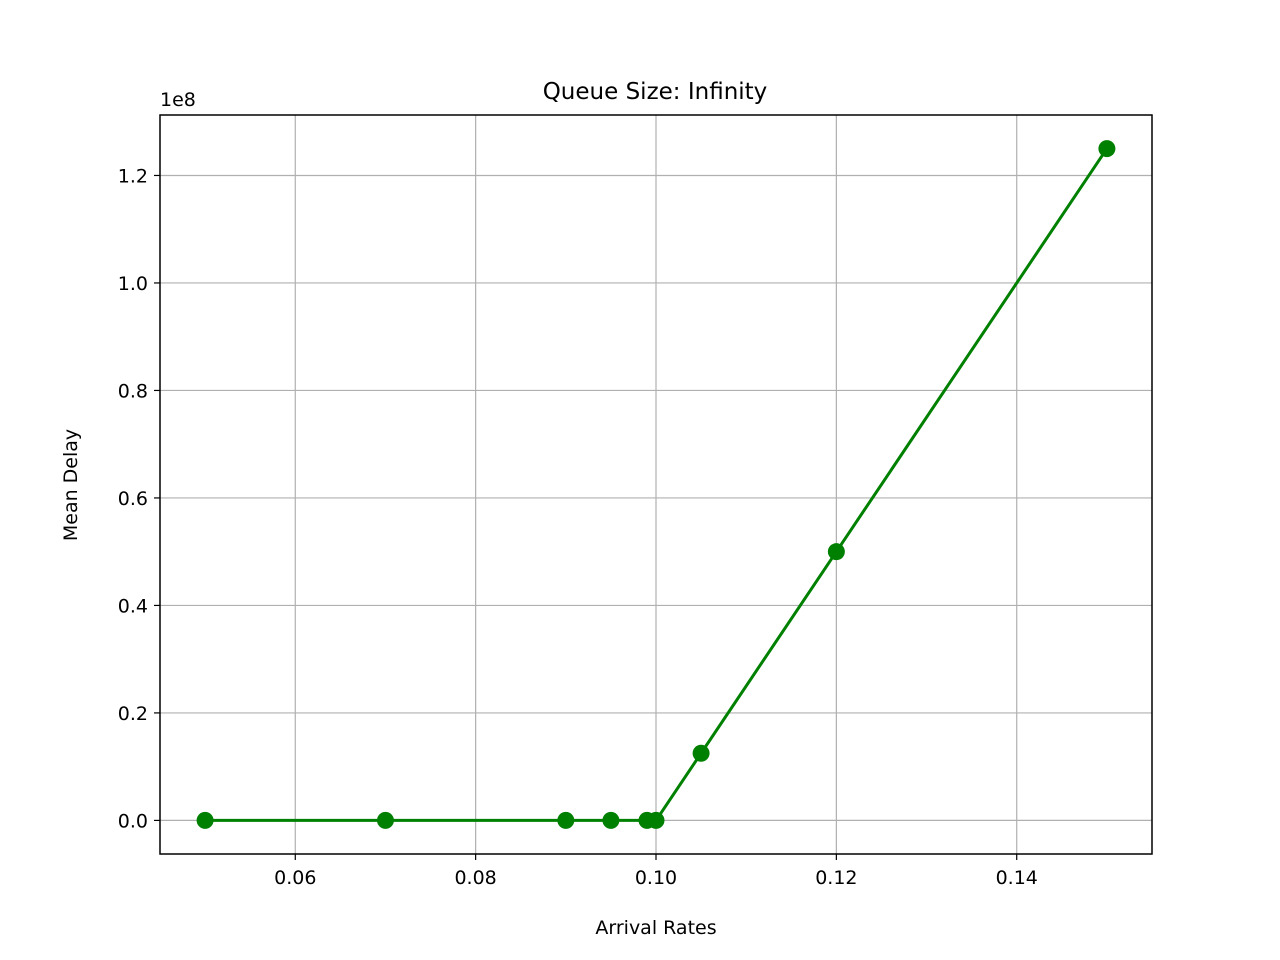 Image resolution: width=1280 pixels, height=960 pixels. What do you see at coordinates (656, 878) in the screenshot?
I see `x-tick-label: 0.10` at bounding box center [656, 878].